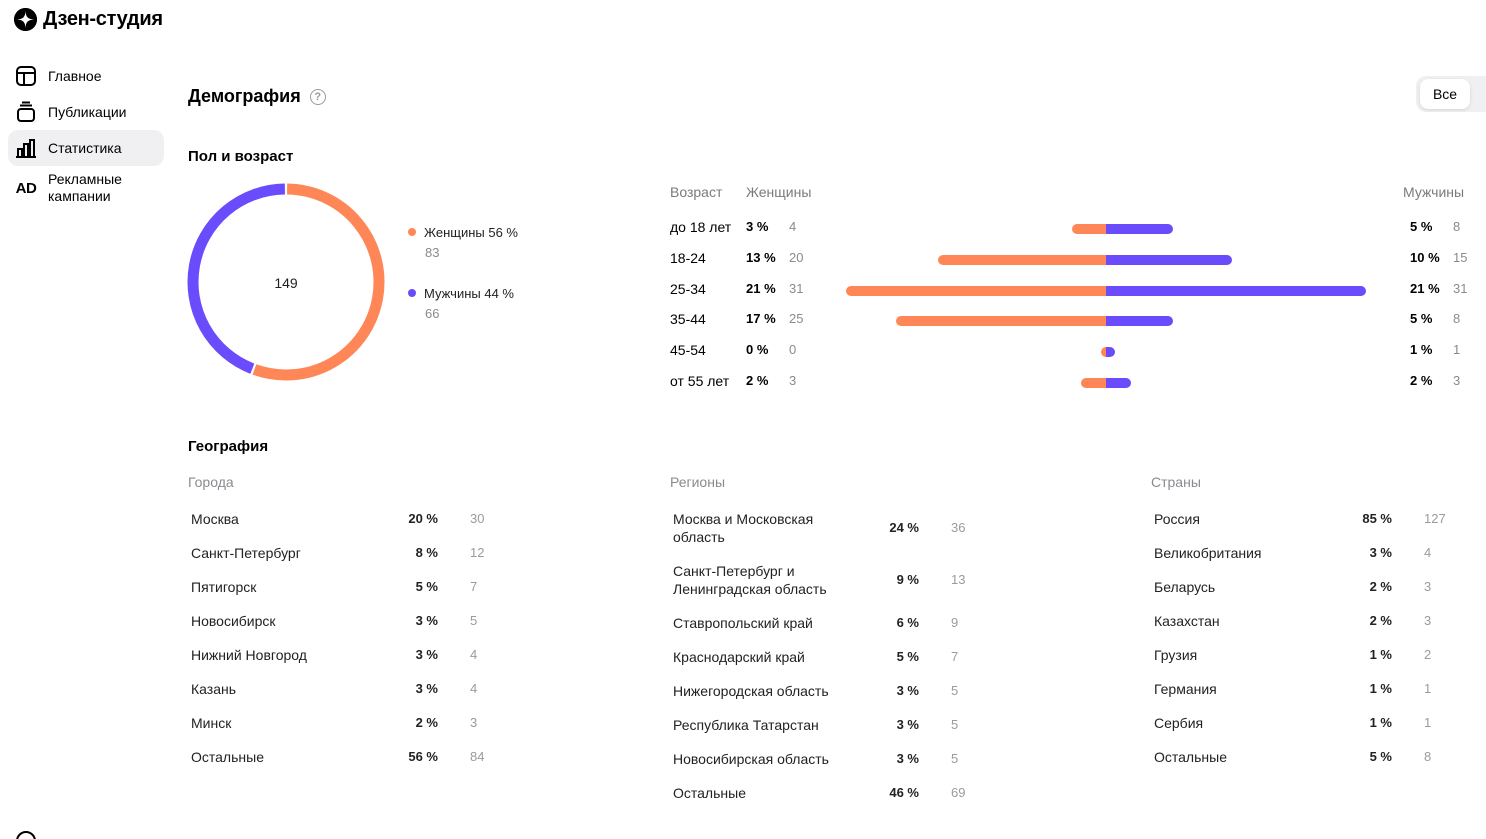  Describe the element at coordinates (86, 76) in the screenshot. I see `sidebar-item-main: Главное` at that location.